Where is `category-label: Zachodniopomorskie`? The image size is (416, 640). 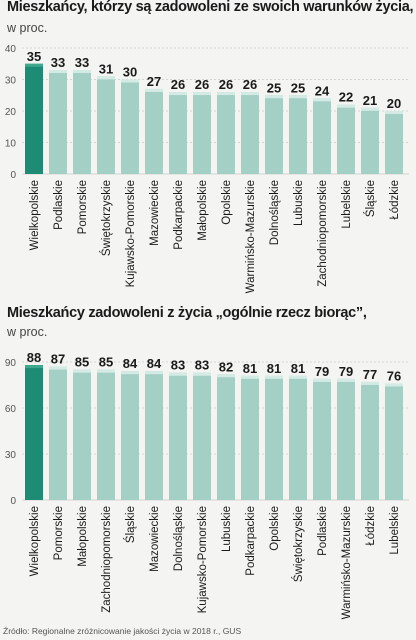 category-label: Zachodniopomorskie is located at coordinates (323, 233).